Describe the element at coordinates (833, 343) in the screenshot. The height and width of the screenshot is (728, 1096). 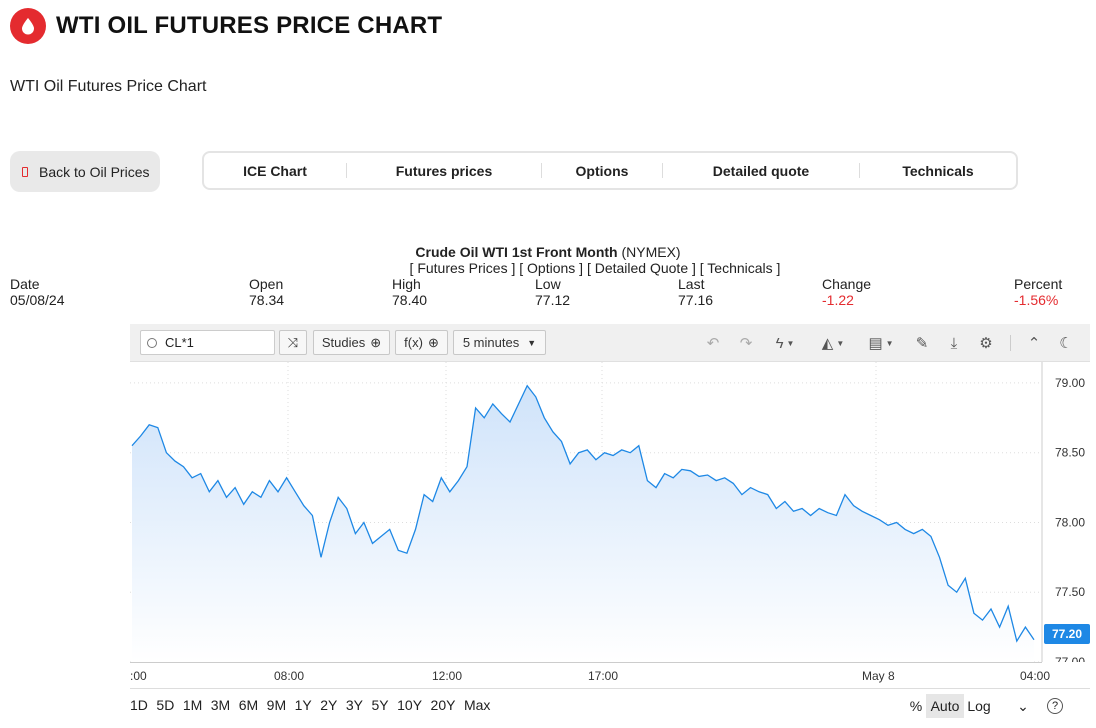
I see `chart-type-icon: ◭ ▼` at that location.